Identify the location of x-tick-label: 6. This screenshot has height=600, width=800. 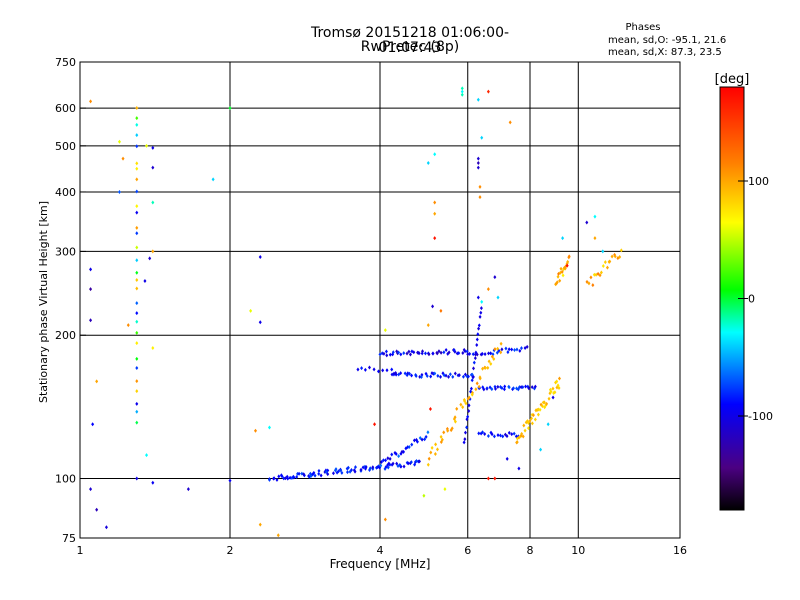
(467, 550).